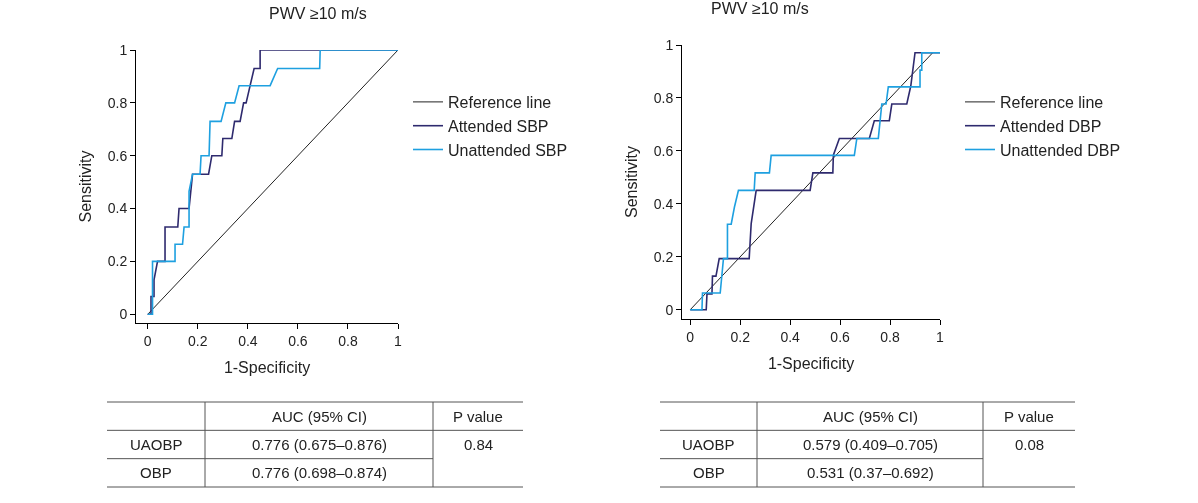 Image resolution: width=1198 pixels, height=503 pixels. What do you see at coordinates (508, 150) in the screenshot?
I see `legend-label: Unattended SBP` at bounding box center [508, 150].